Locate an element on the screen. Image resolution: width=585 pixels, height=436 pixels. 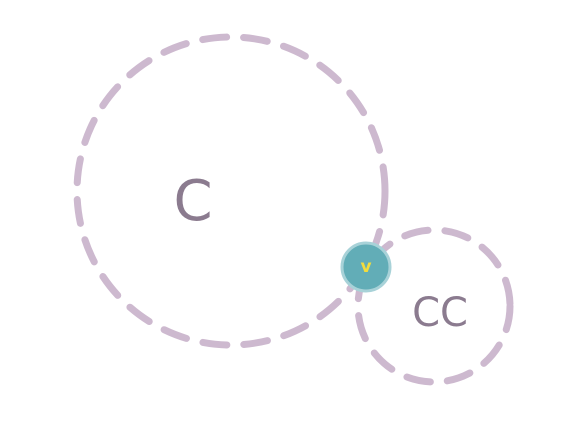
node-v: v is located at coordinates (366, 267).